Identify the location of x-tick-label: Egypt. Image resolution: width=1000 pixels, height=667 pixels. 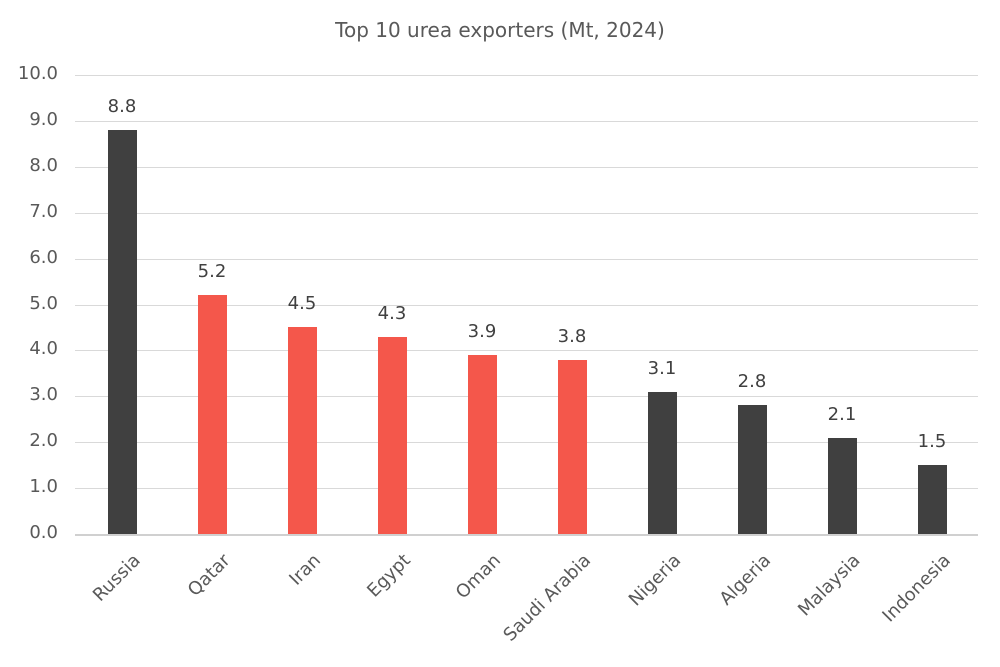
(389, 576).